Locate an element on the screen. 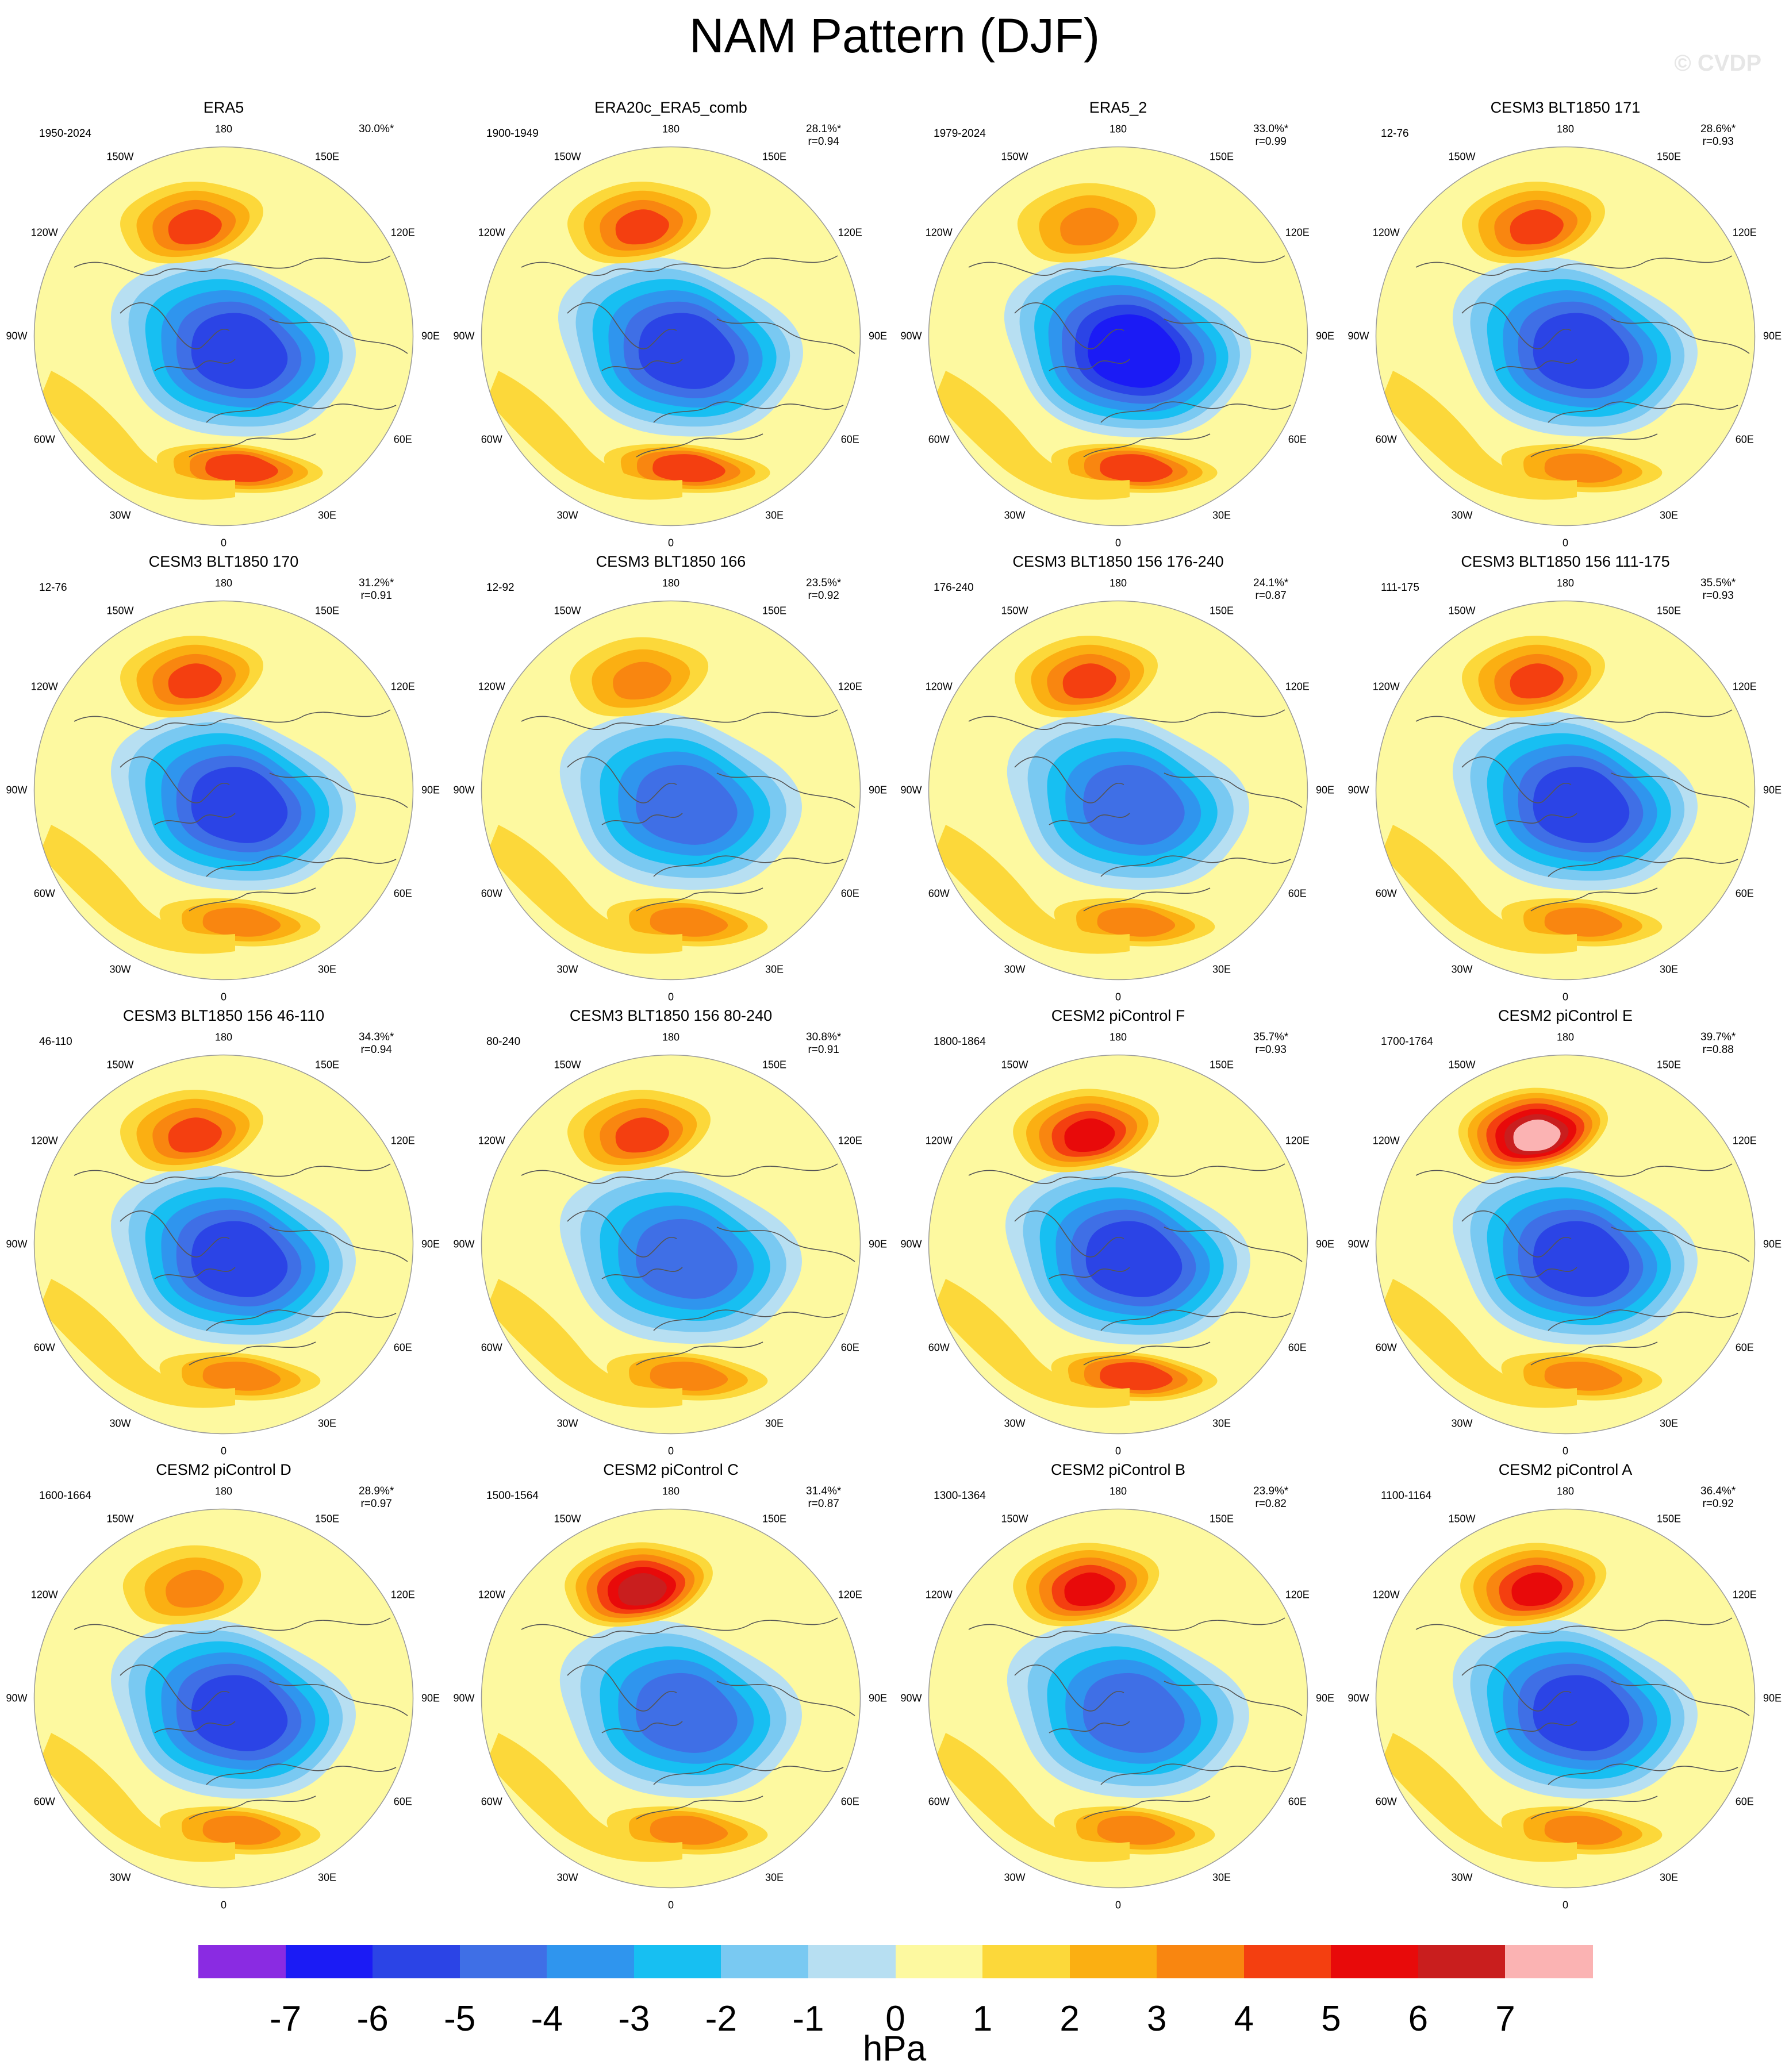 The height and width of the screenshot is (2072, 1789). longitude-label: 0 is located at coordinates (671, 997).